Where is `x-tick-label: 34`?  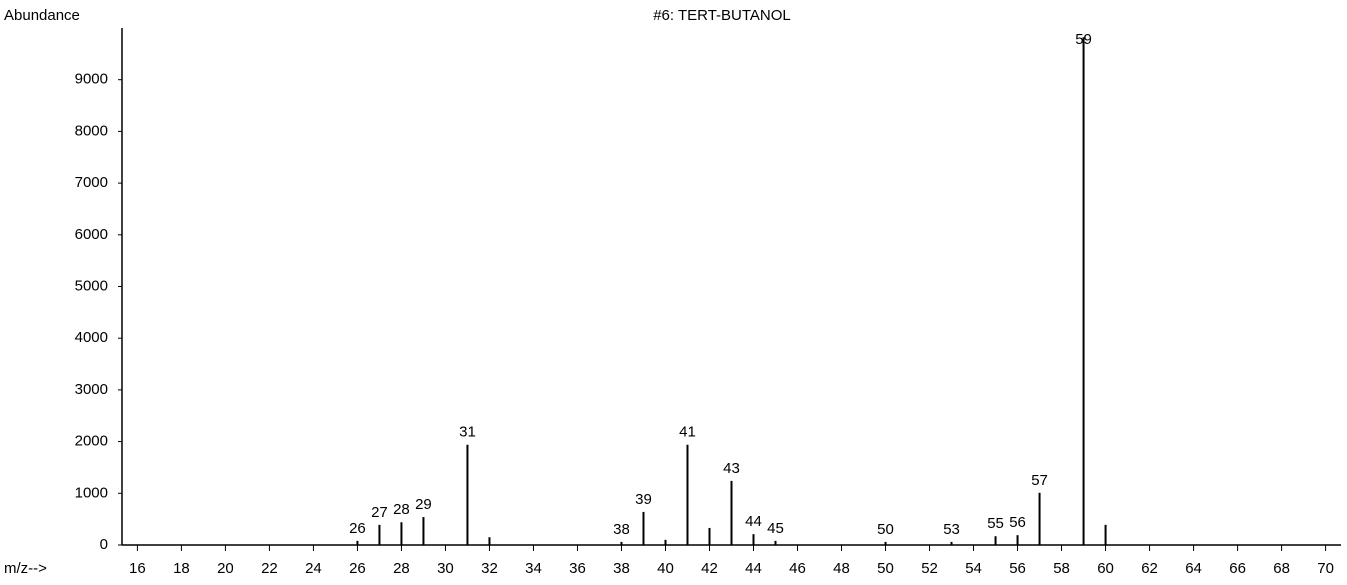 x-tick-label: 34 is located at coordinates (533, 568).